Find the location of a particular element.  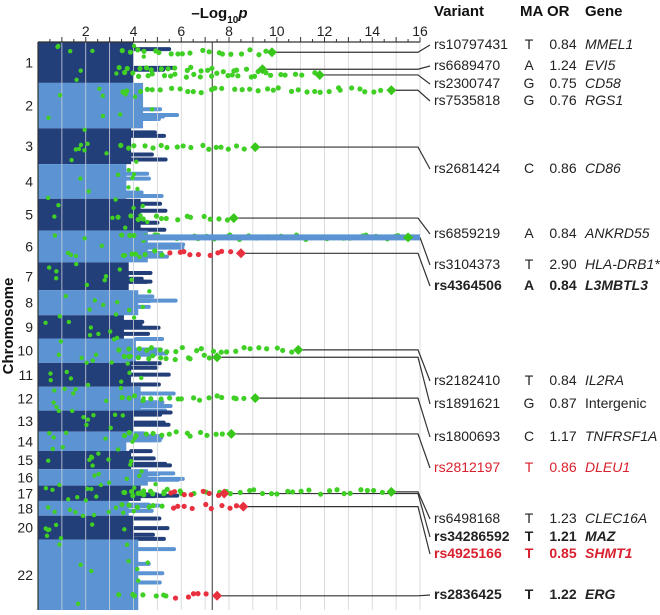

variant-id: rs7535818 is located at coordinates (467, 100).